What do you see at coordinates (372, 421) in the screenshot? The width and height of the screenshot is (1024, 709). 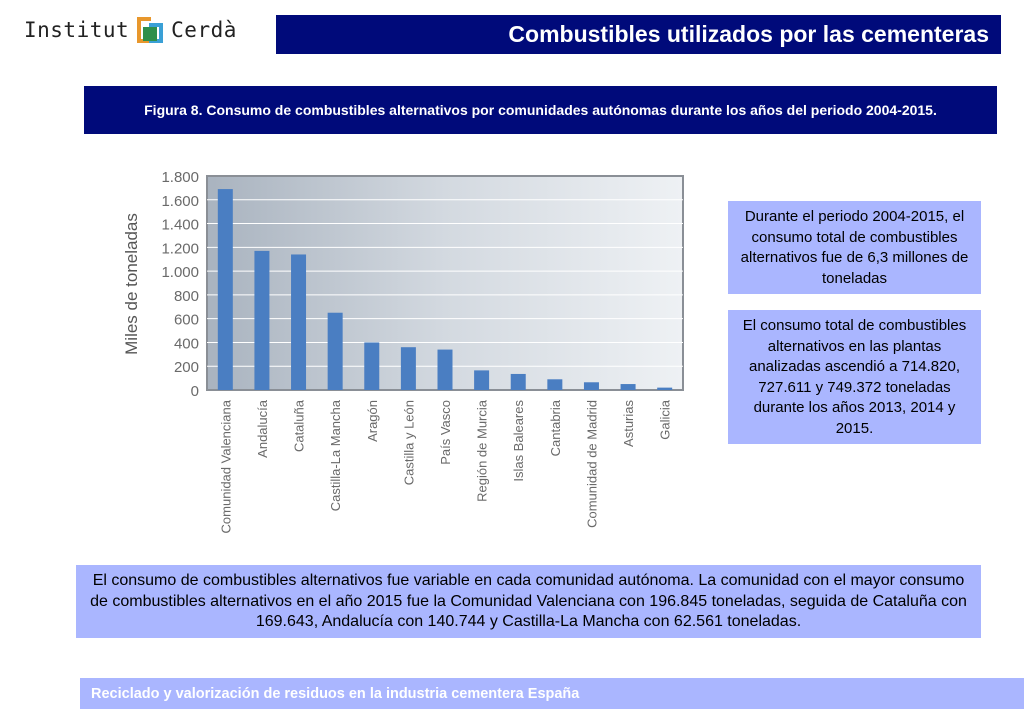 I see `x-tick-label: Aragón` at bounding box center [372, 421].